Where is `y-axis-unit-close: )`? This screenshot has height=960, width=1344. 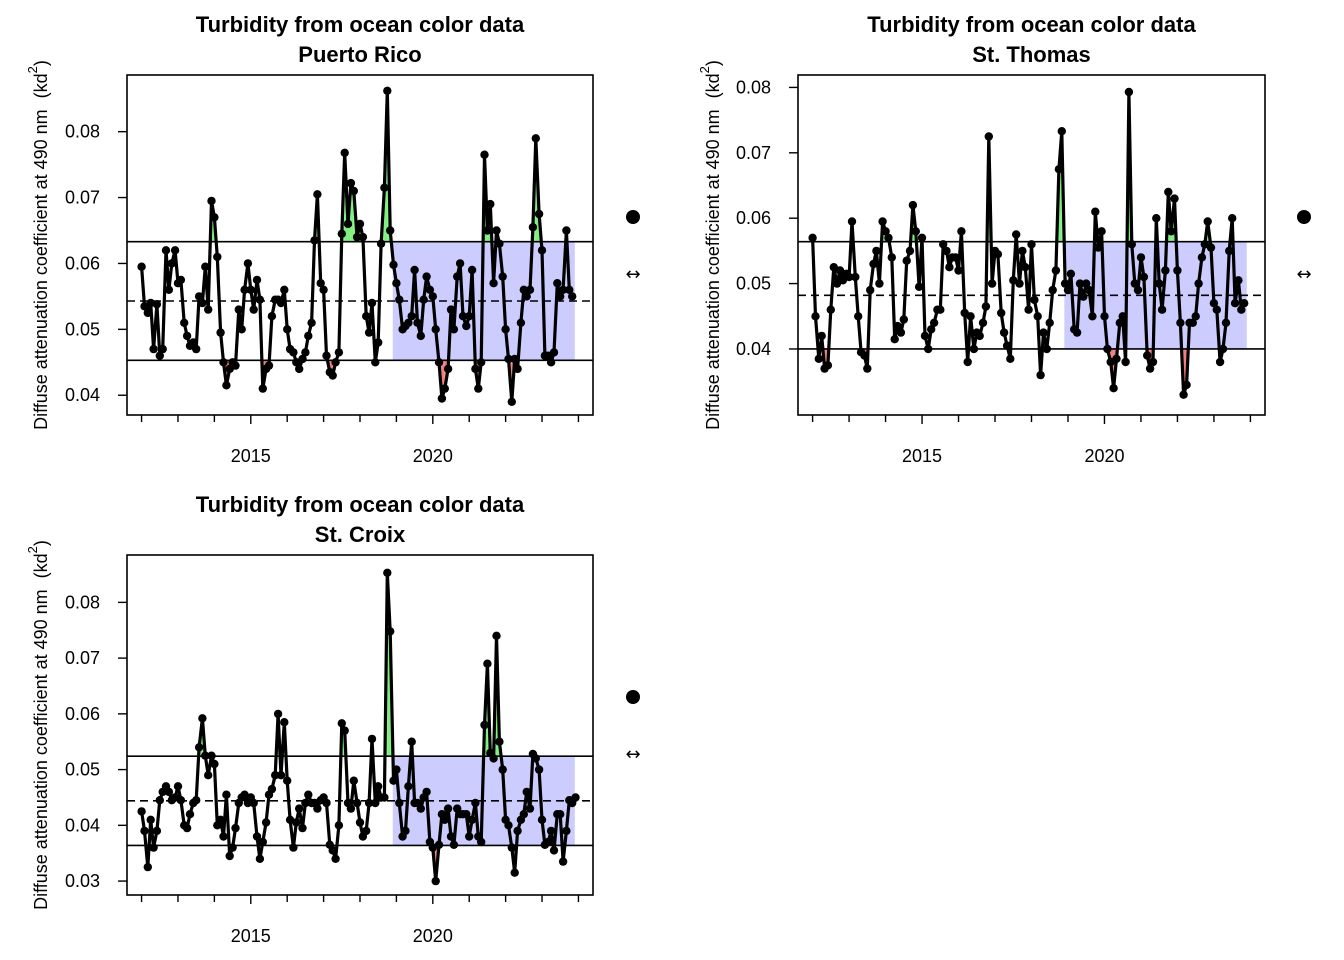
y-axis-unit-close: ) is located at coordinates (41, 63).